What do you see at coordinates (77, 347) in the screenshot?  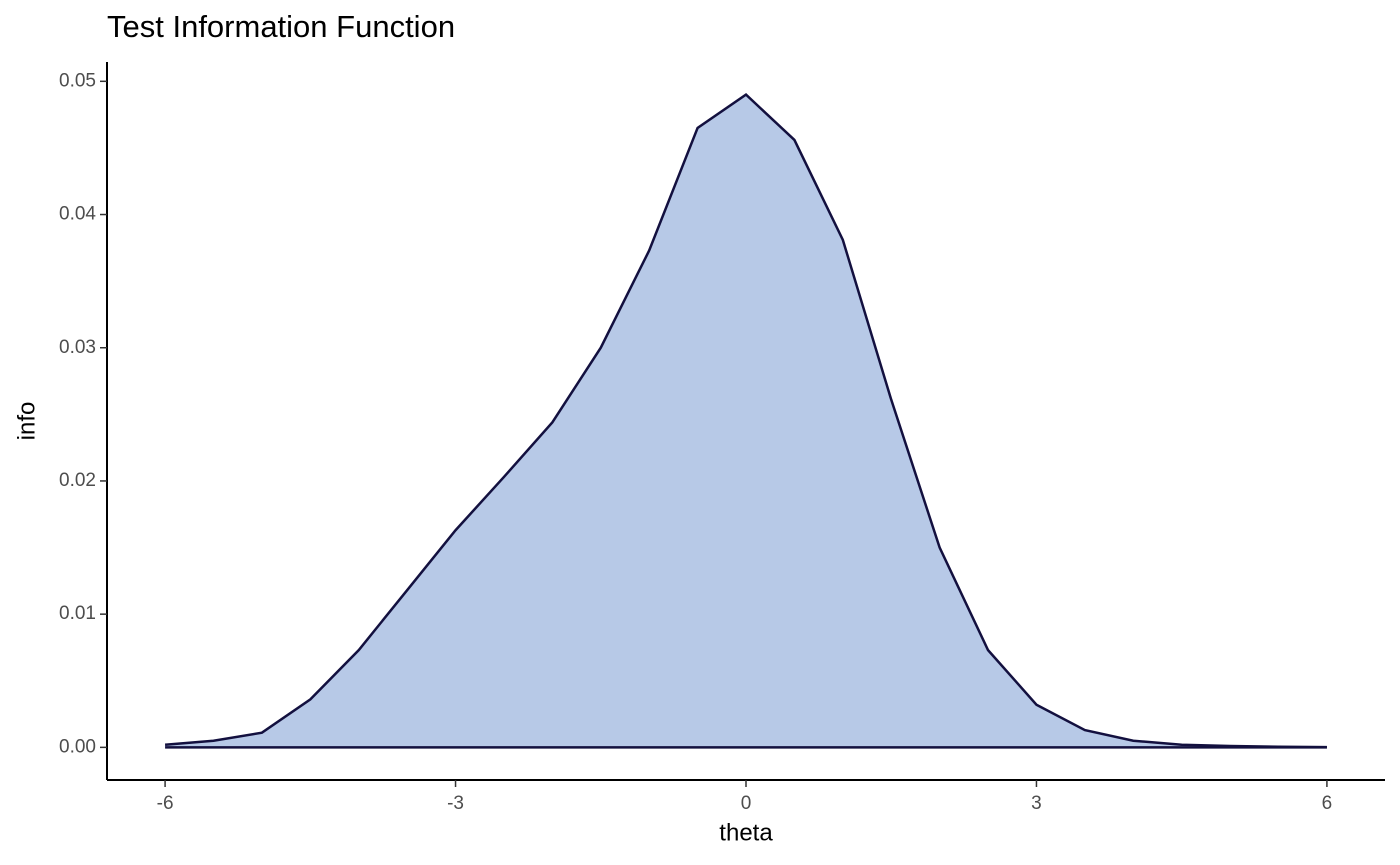 I see `y-tick-label: 0.03` at bounding box center [77, 347].